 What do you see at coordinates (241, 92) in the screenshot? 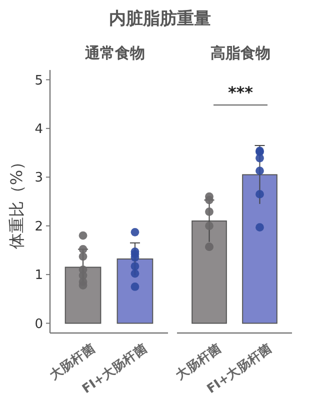
I see `annotation: ***` at bounding box center [241, 92].